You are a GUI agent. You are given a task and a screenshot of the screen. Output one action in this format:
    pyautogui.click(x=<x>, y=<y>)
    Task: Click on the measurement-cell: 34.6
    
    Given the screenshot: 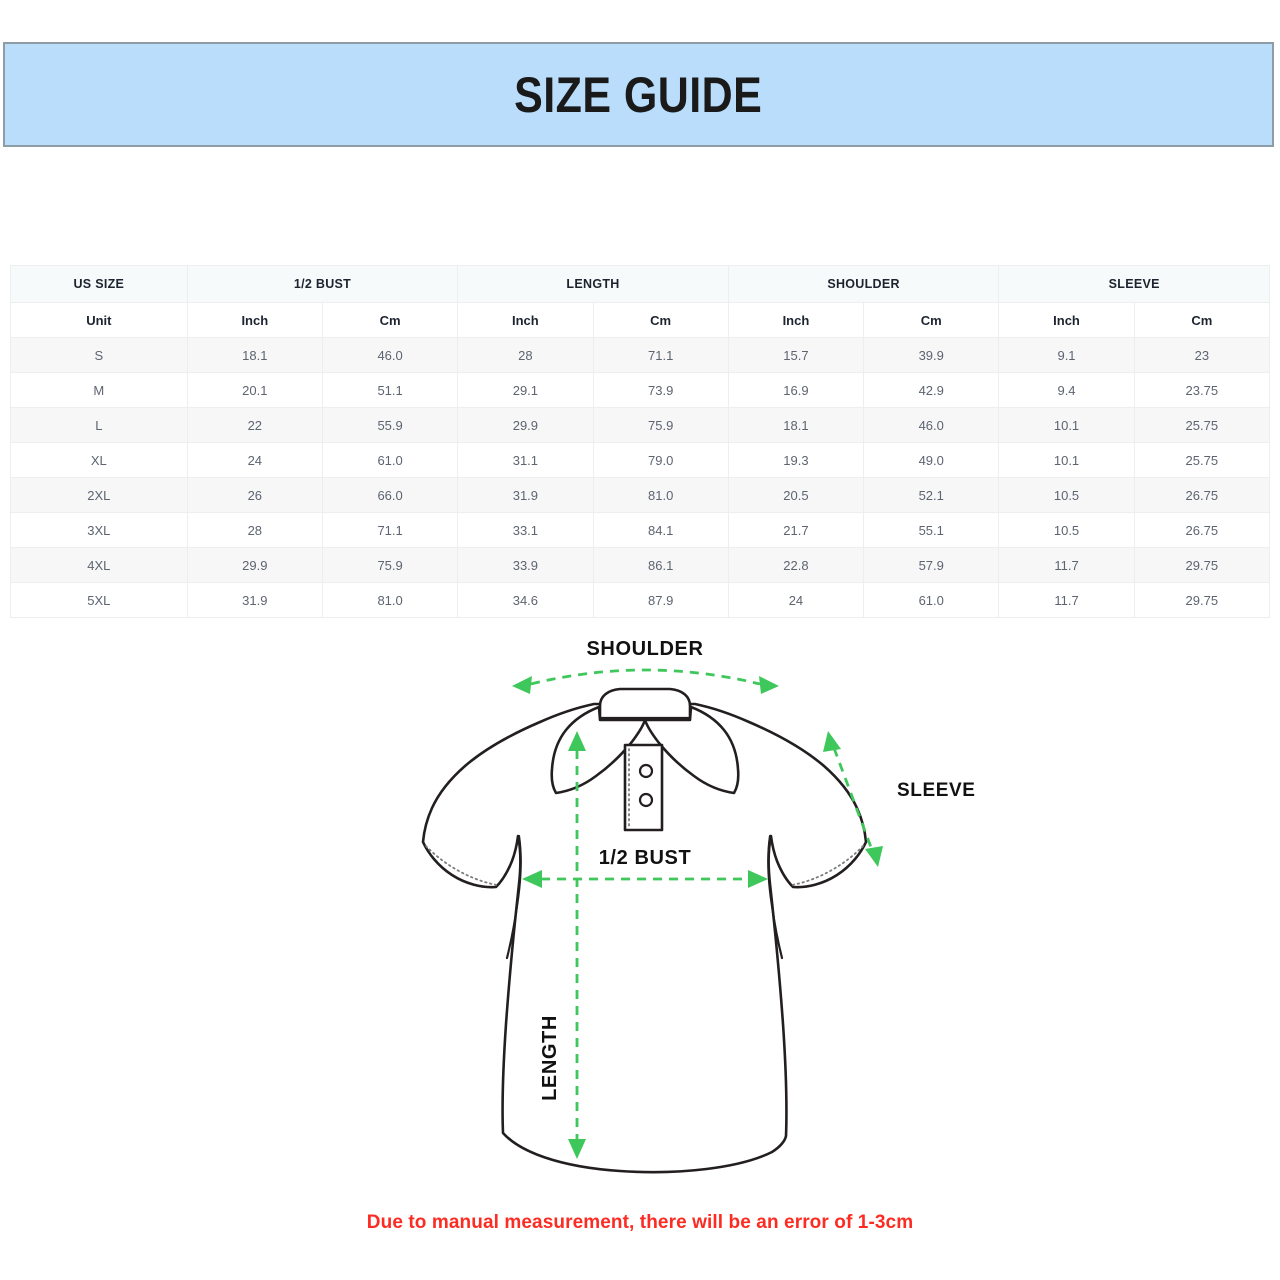 What is the action you would take?
    pyautogui.click(x=525, y=600)
    